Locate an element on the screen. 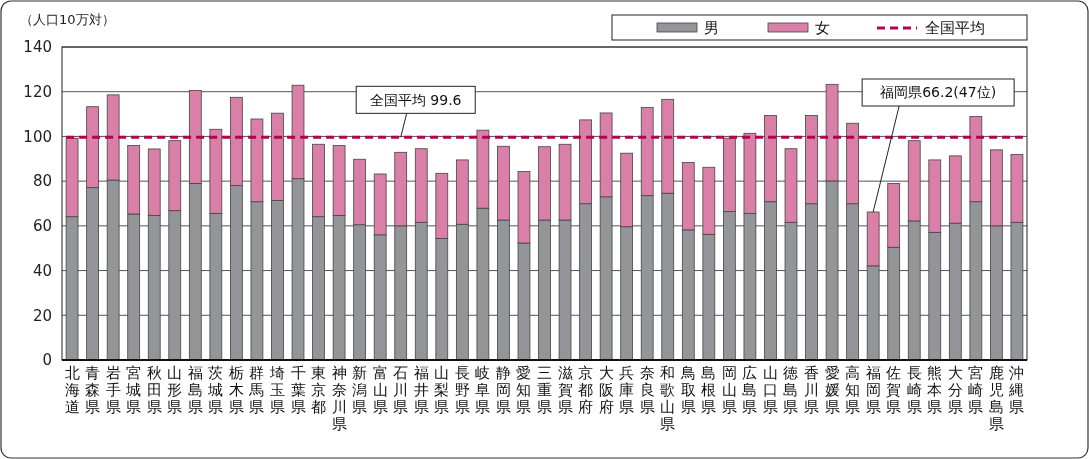  x-tick-label: 香川県 is located at coordinates (812, 390).